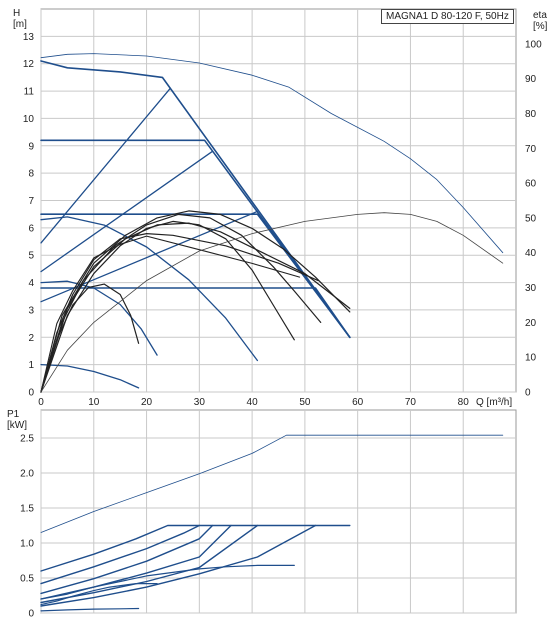 Image resolution: width=558 pixels, height=629 pixels. What do you see at coordinates (531, 253) in the screenshot?
I see `efficiency-tick-label: 40` at bounding box center [531, 253].